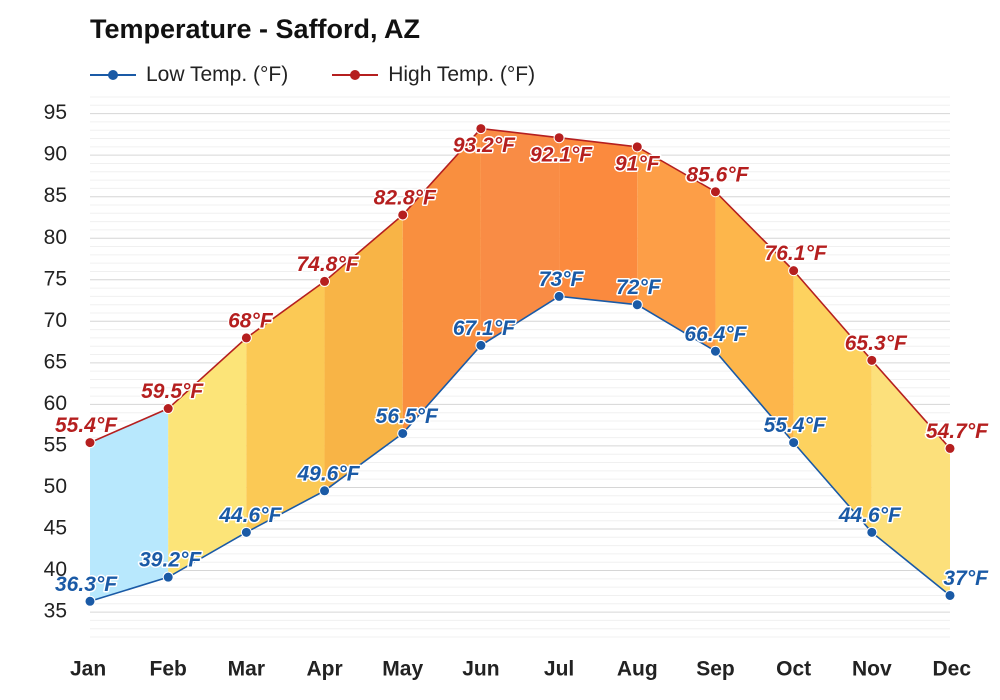 Image resolution: width=1000 pixels, height=700 pixels. What do you see at coordinates (966, 578) in the screenshot?
I see `low-temp-label-dec: 37°F` at bounding box center [966, 578].